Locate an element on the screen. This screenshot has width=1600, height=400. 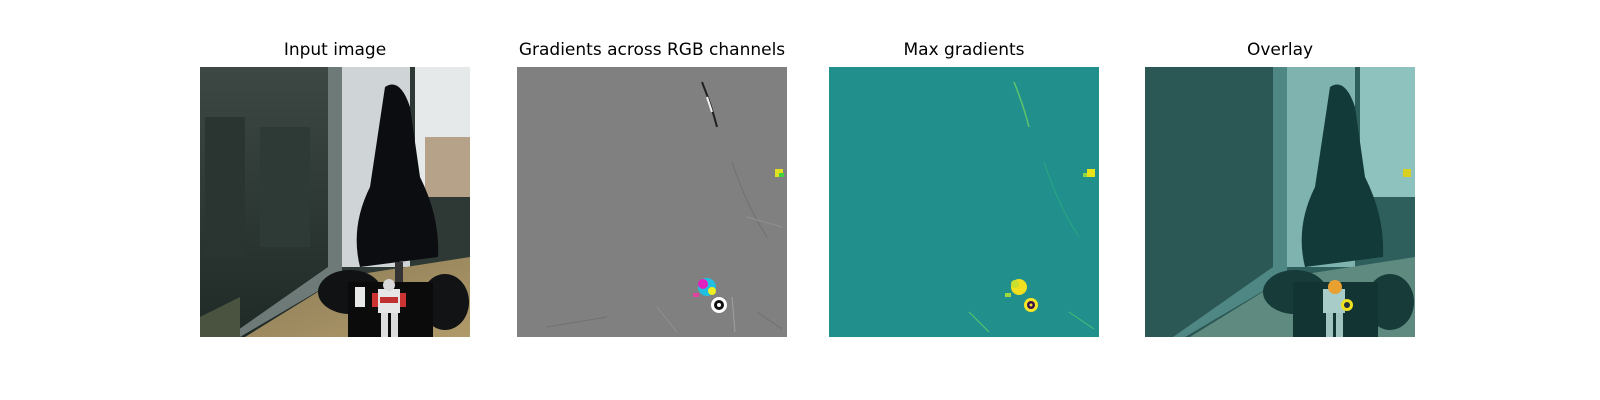
panel-gradients-rgb: Gradients across RGB channels is located at coordinates (652, 190).